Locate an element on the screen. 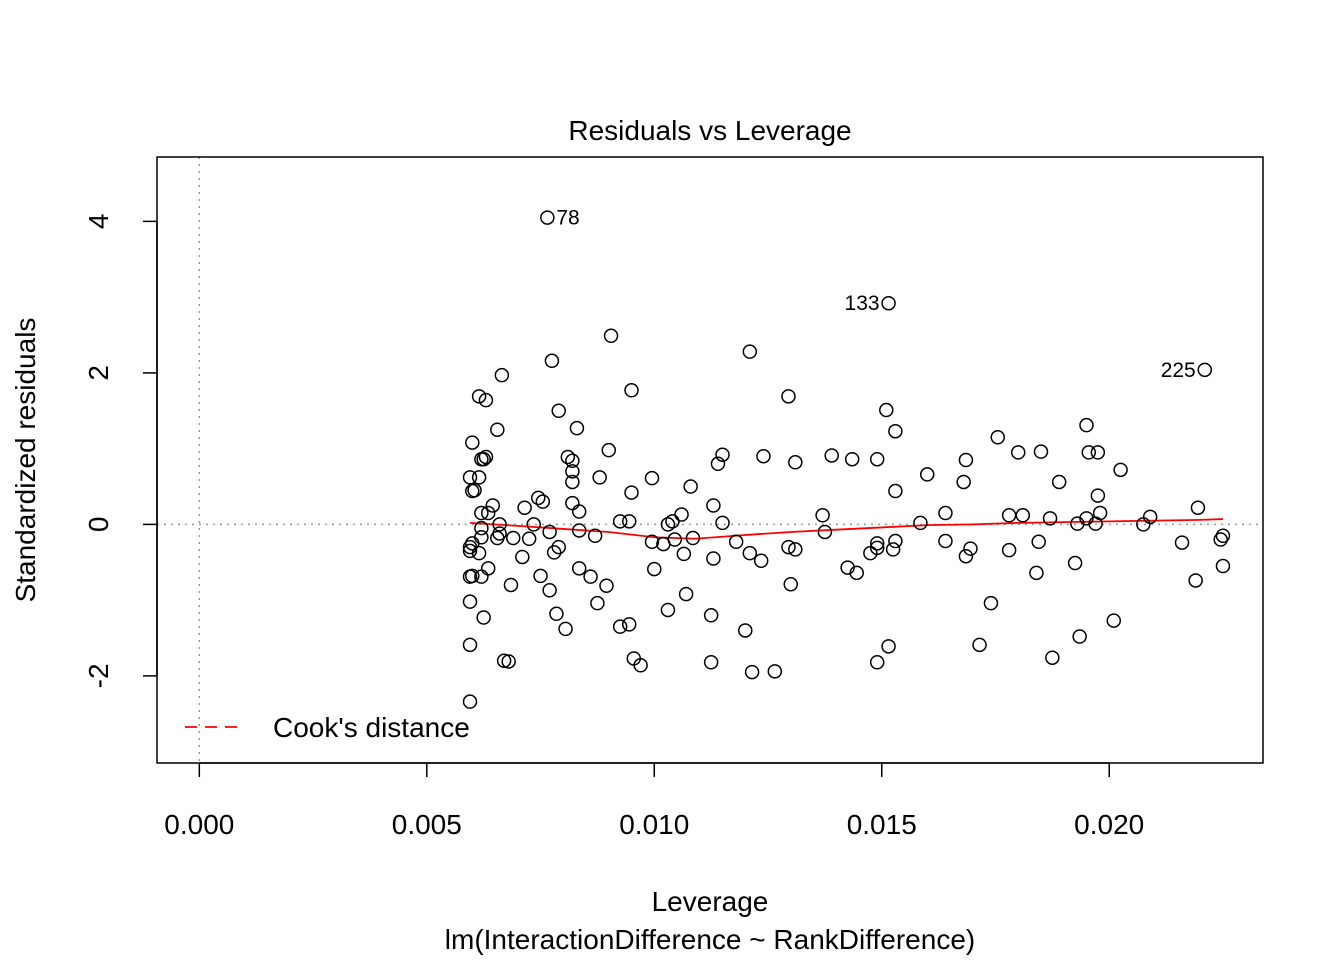 This screenshot has height=960, width=1344. x-tick-label: 0.000 is located at coordinates (199, 824).